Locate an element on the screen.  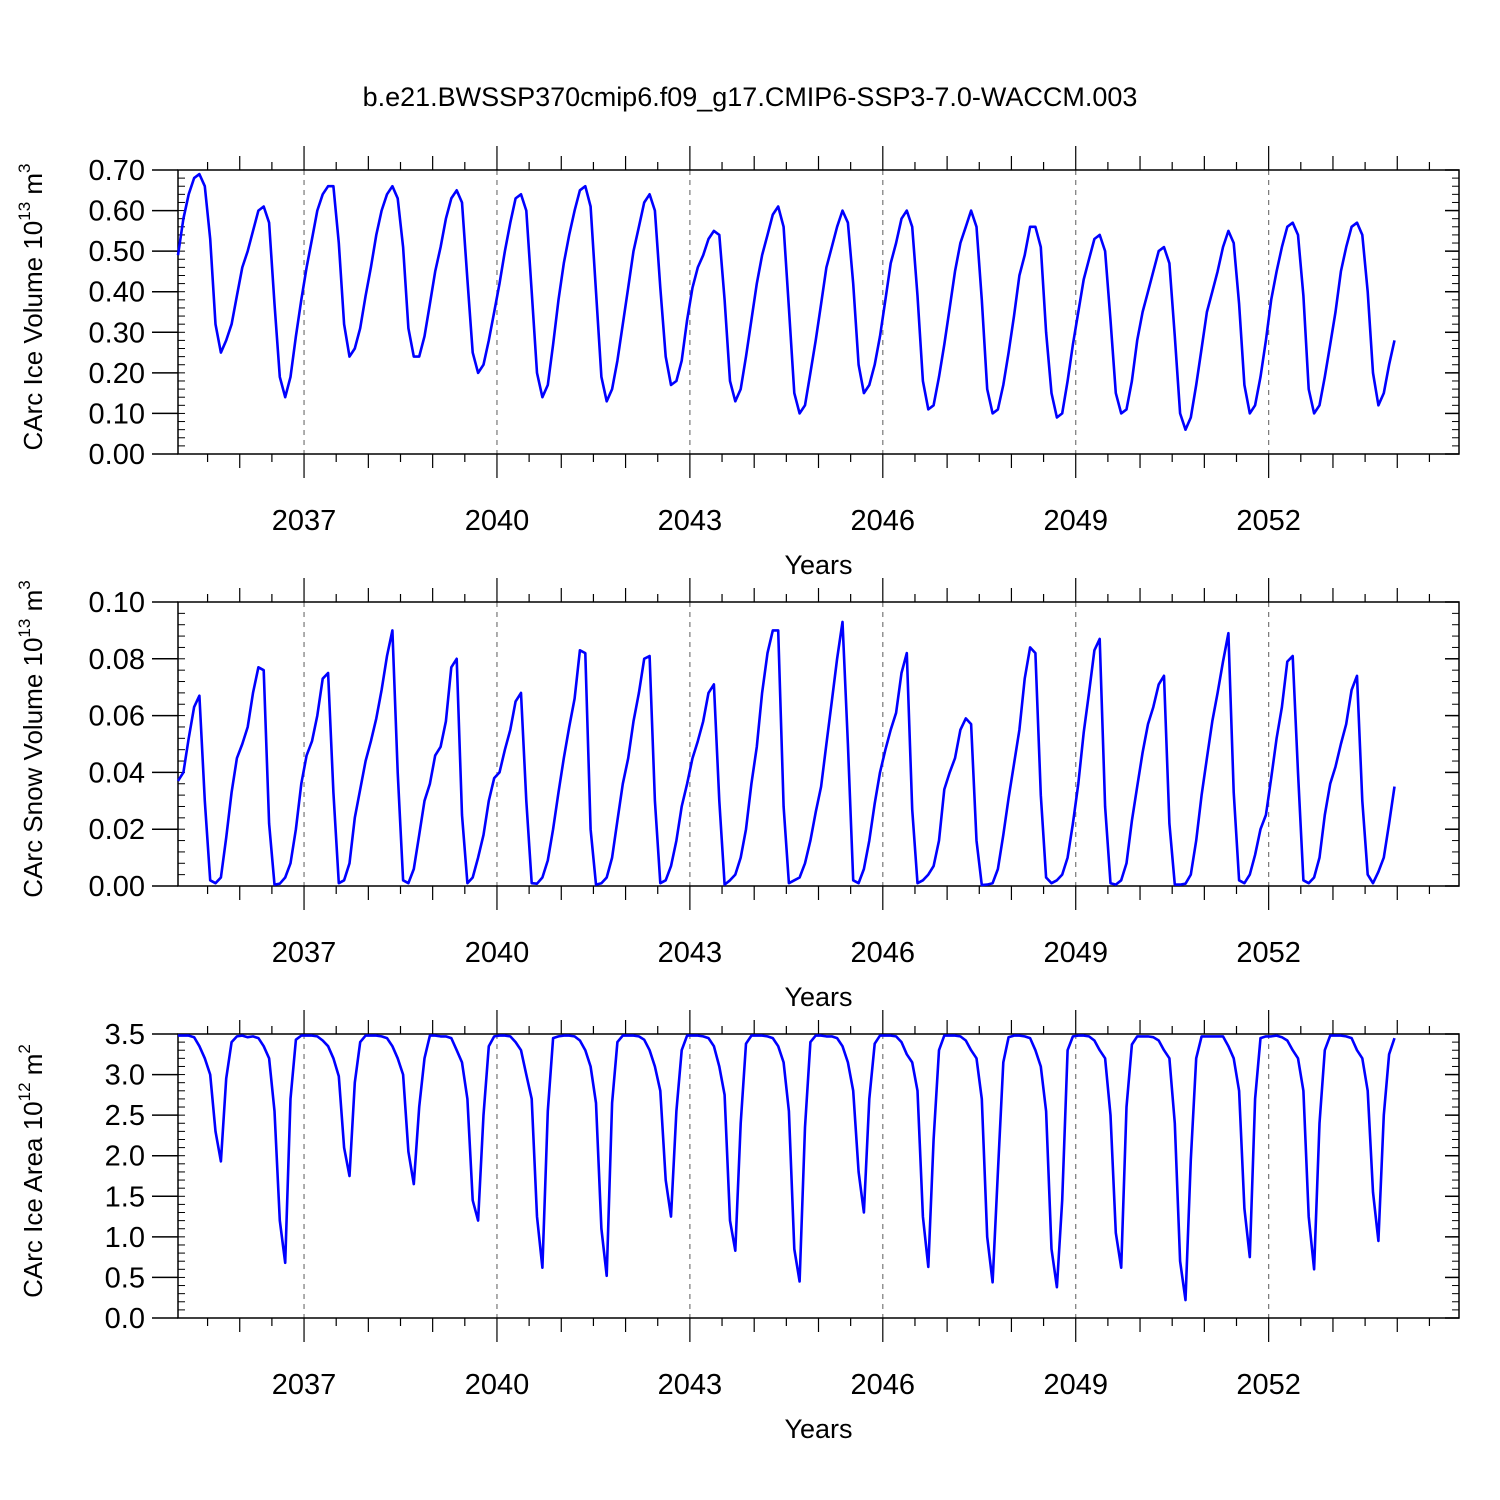
y-tick-label: 0.5 is located at coordinates (125, 1278).